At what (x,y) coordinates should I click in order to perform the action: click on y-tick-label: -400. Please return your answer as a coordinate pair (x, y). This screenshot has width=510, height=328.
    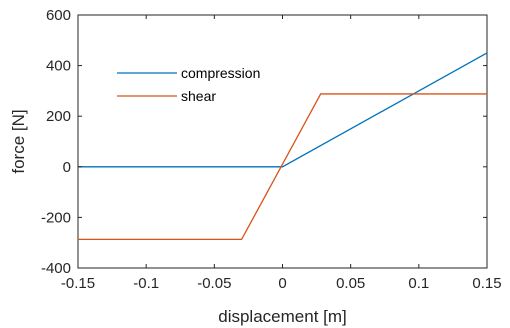
    Looking at the image, I should click on (56, 268).